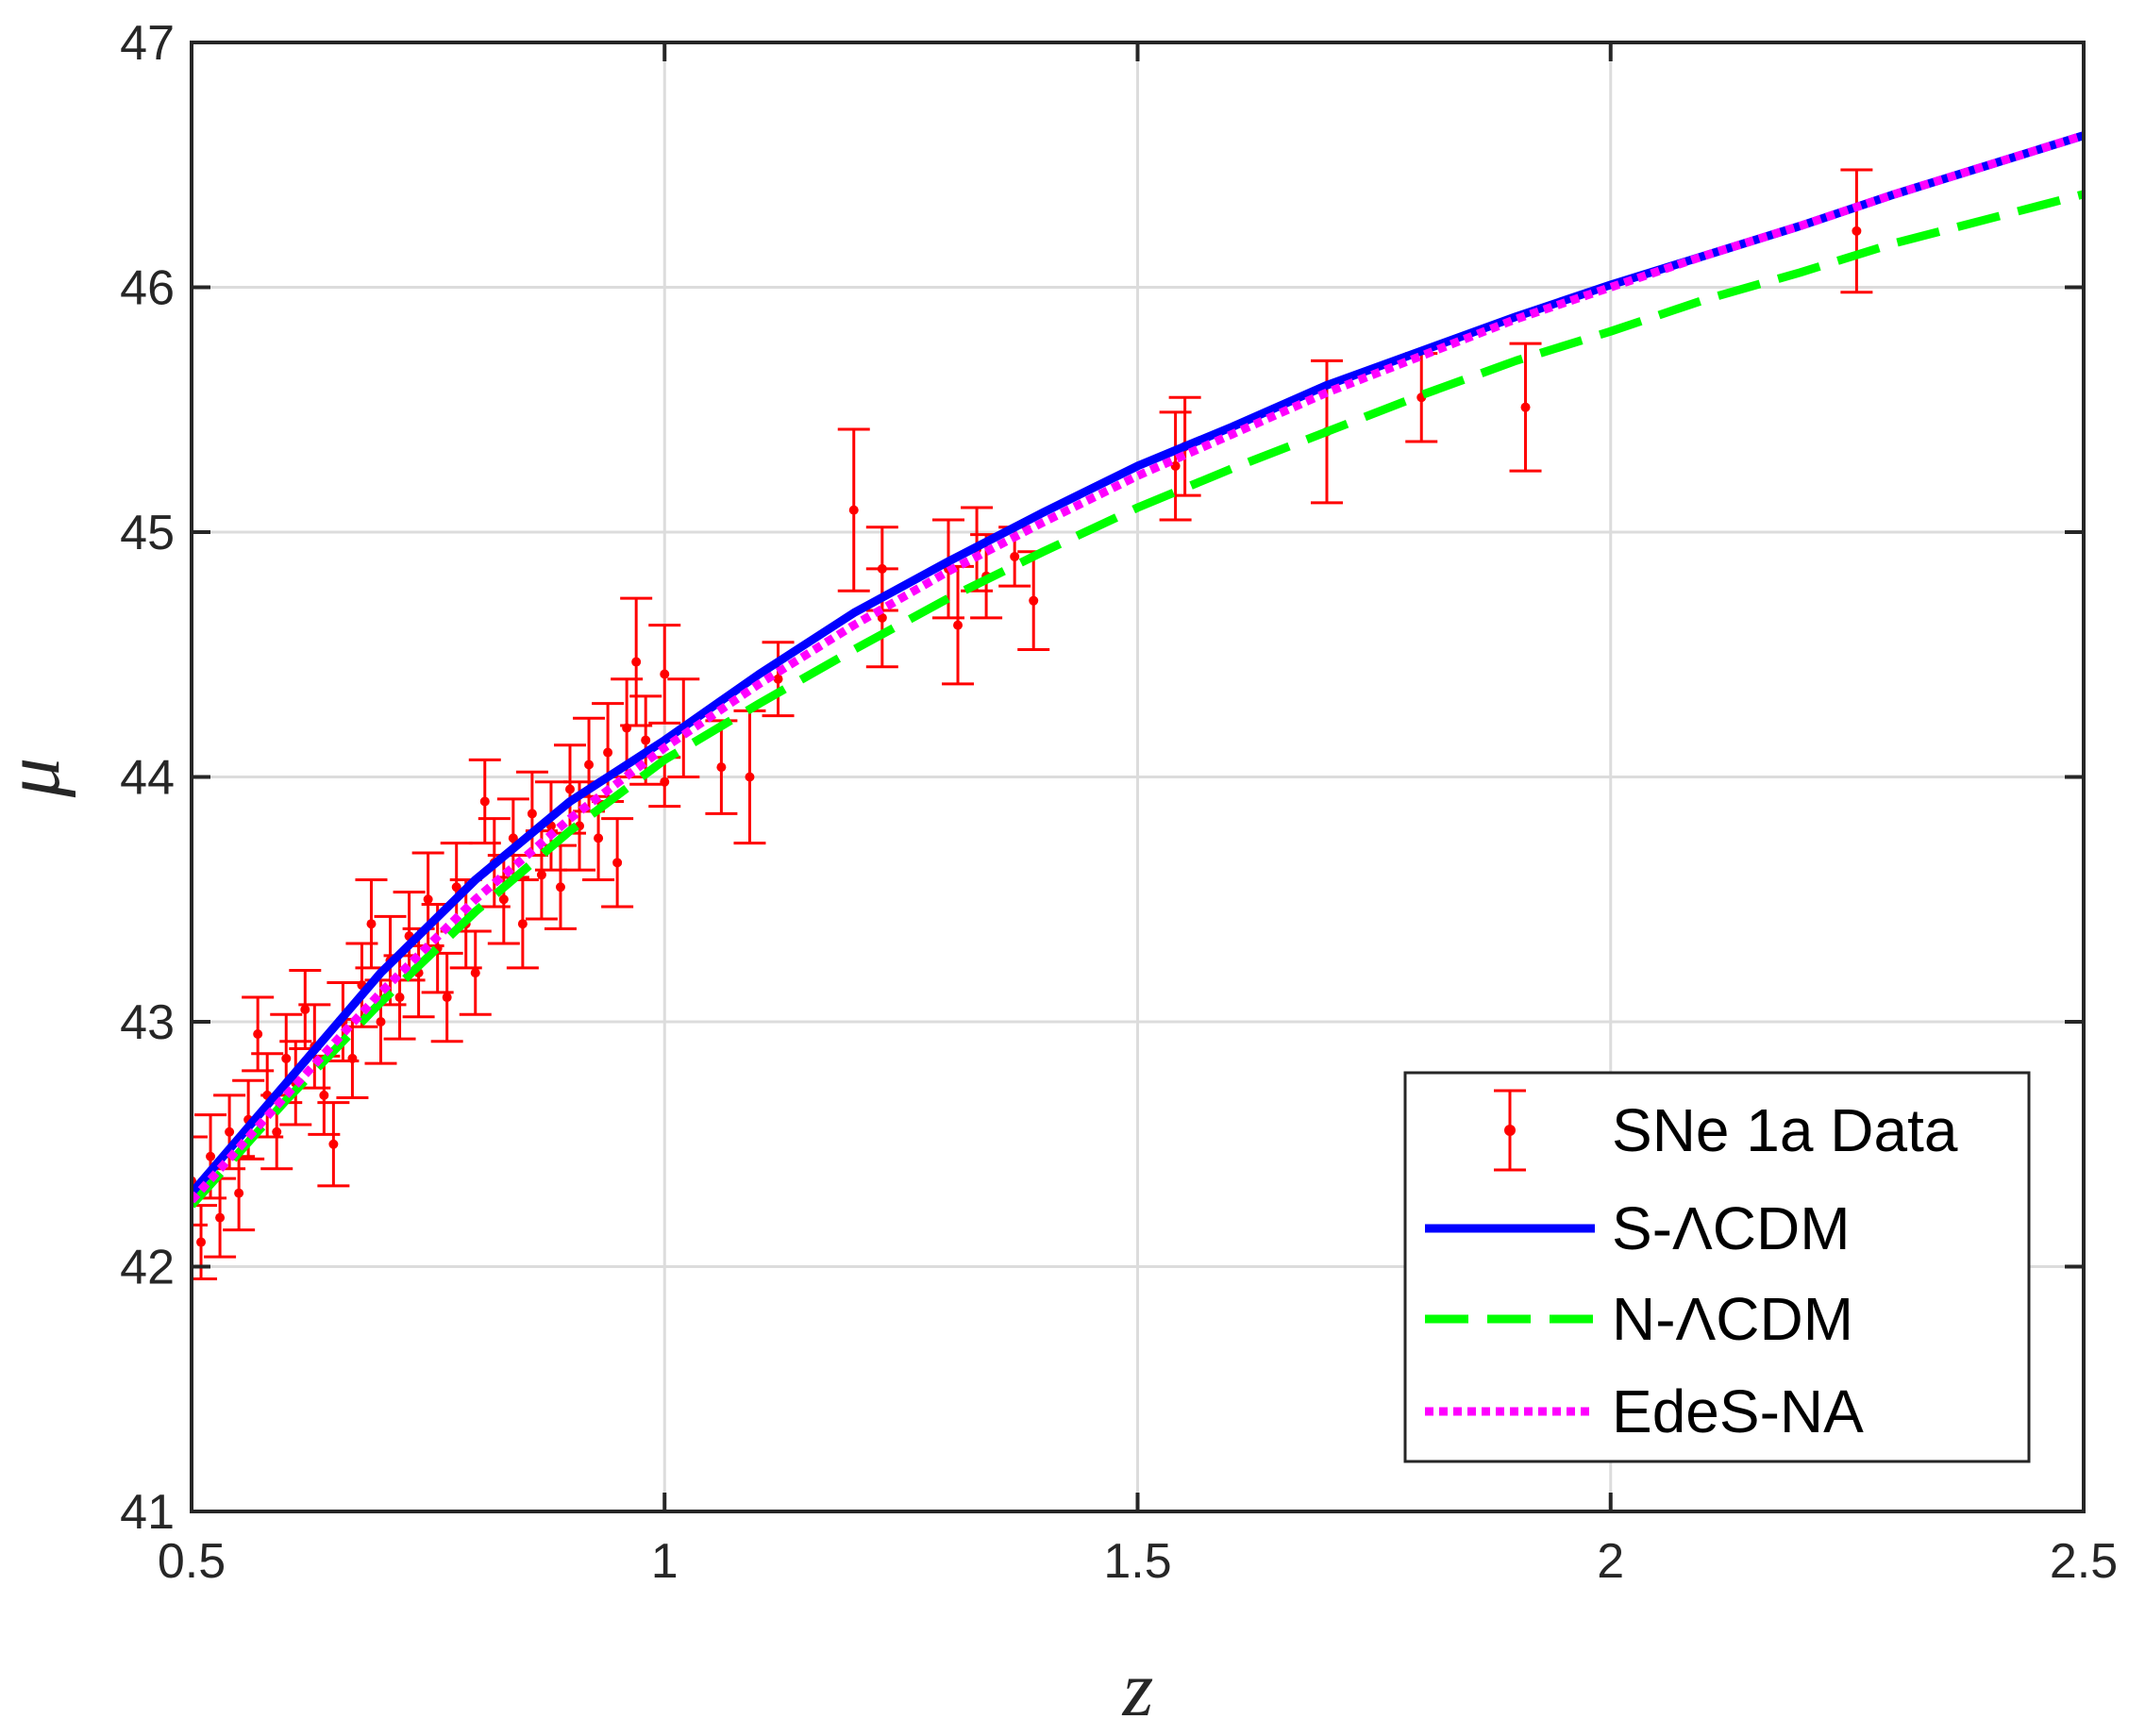 The image size is (2145, 1736). Describe the element at coordinates (147, 1513) in the screenshot. I see `y-tick-label: 41` at that location.